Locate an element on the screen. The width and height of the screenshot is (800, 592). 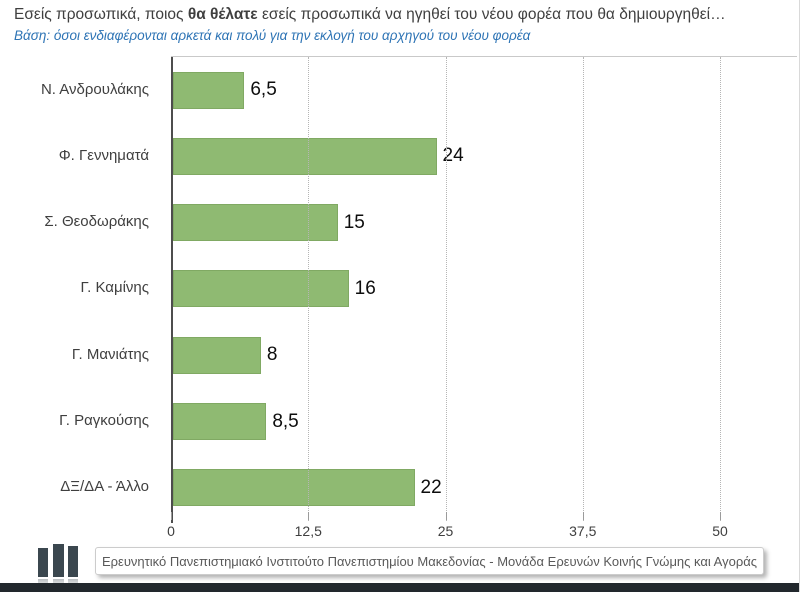
x-axis: 0 12,5 25 37,5 50 is located at coordinates (483, 532).